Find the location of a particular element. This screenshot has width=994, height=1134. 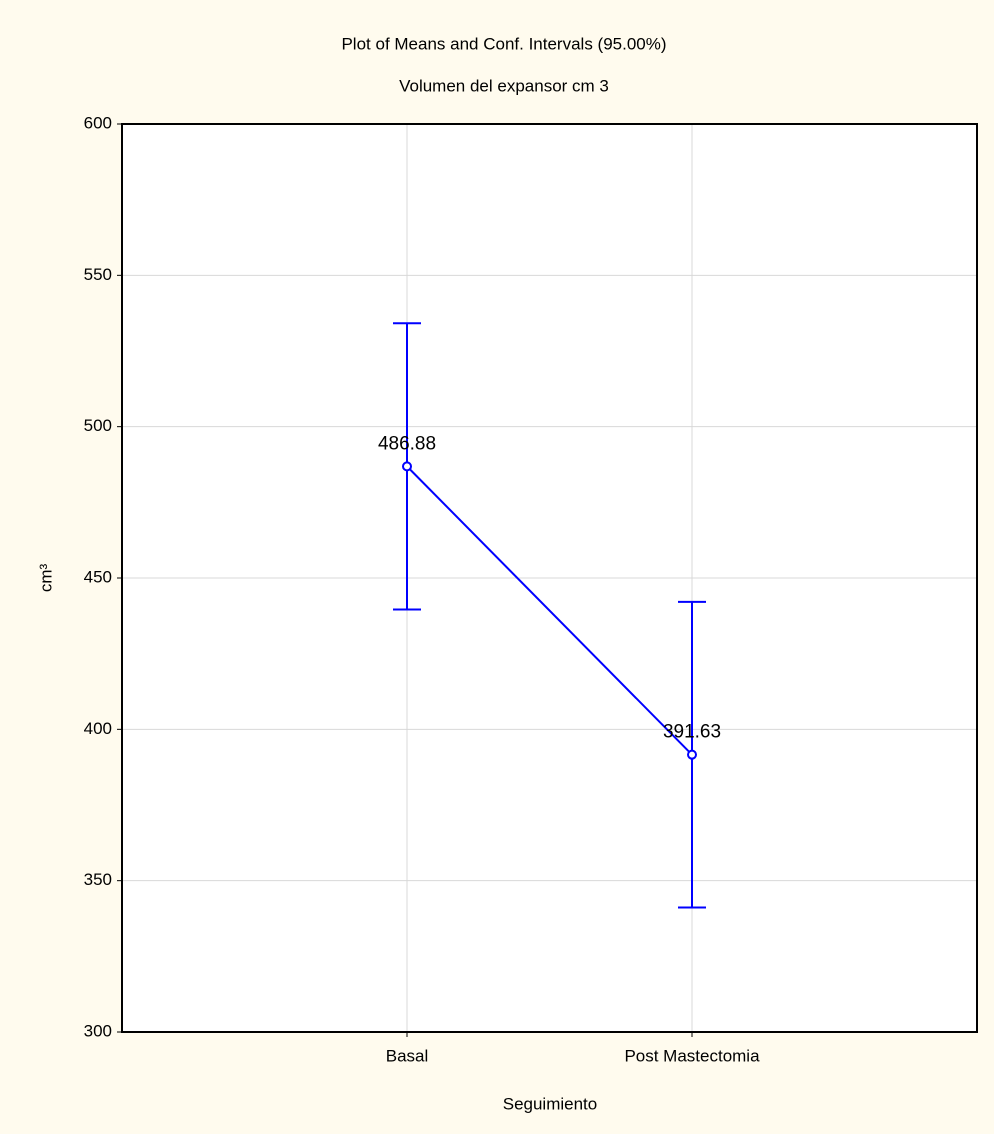

x-tick-label: Post Mastectomia is located at coordinates (692, 1055).